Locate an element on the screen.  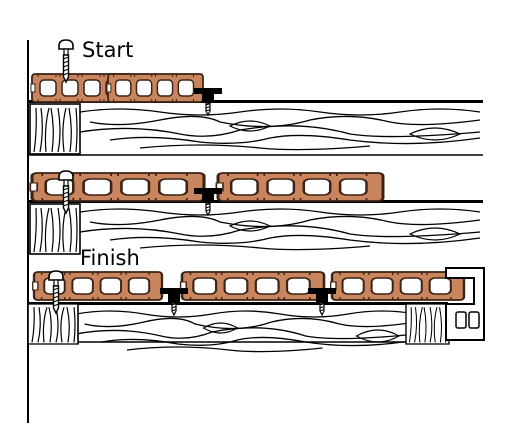
start-label: Start is located at coordinates (108, 50).